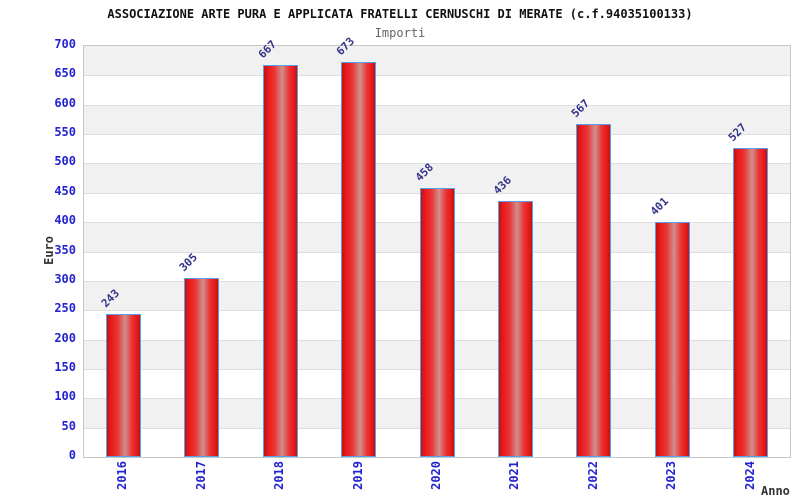 Image resolution: width=800 pixels, height=500 pixels. What do you see at coordinates (515, 329) in the screenshot?
I see `bar-2021` at bounding box center [515, 329].